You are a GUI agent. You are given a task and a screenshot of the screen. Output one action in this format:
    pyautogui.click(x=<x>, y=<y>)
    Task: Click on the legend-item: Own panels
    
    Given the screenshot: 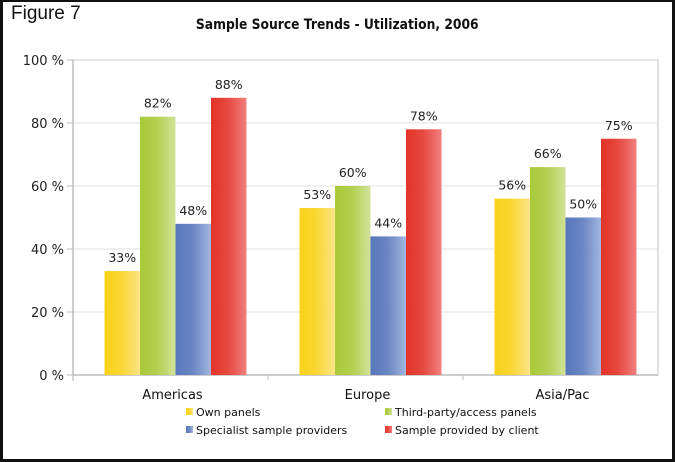 What is the action you would take?
    pyautogui.click(x=223, y=412)
    